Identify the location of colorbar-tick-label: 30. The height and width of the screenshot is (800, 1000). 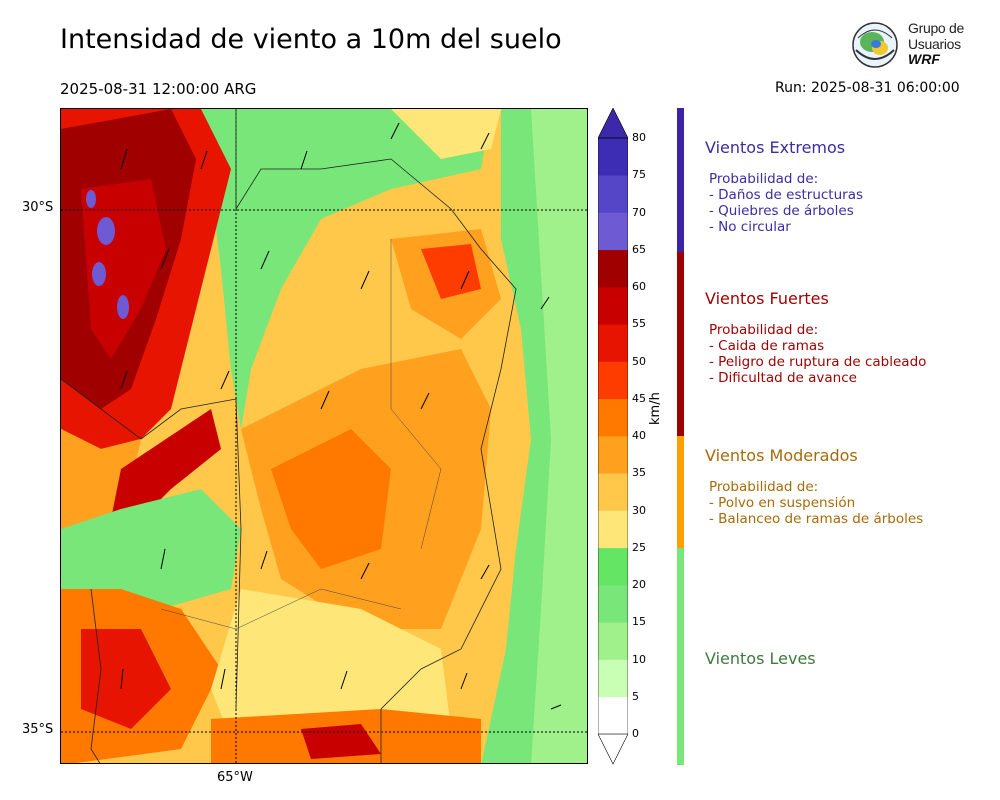
(639, 510).